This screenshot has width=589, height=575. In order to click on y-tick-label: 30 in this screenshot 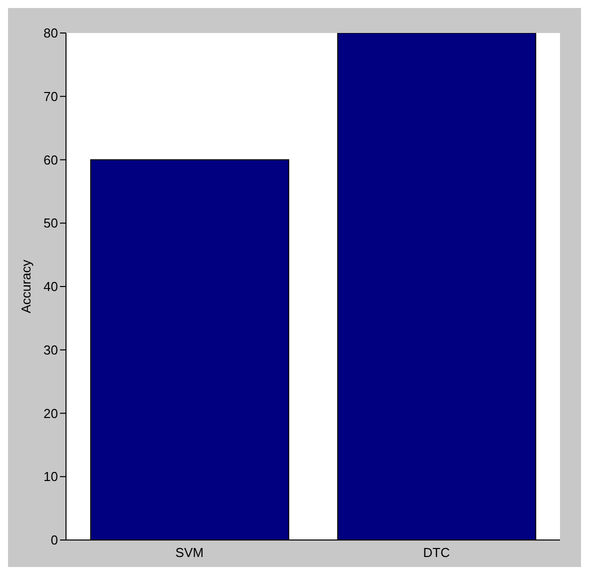, I will do `click(51, 350)`.